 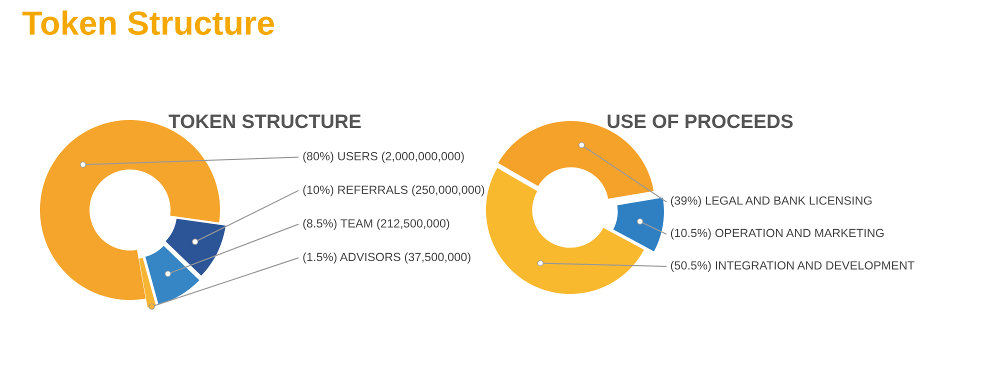 What do you see at coordinates (264, 121) in the screenshot?
I see `chart-subtitle: TOKEN STRUCTURE` at bounding box center [264, 121].